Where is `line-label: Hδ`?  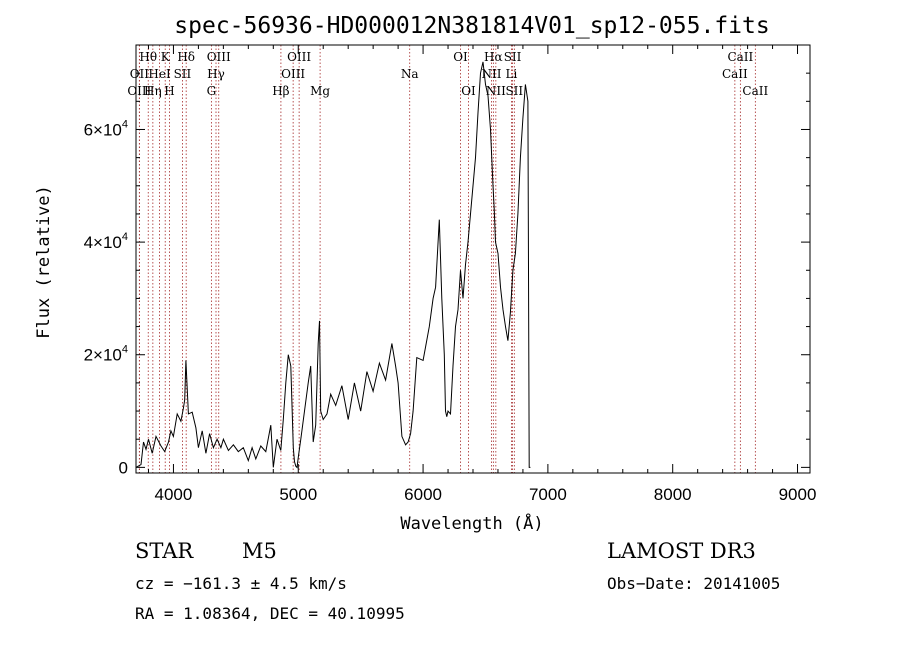 line-label: Hδ is located at coordinates (186, 57).